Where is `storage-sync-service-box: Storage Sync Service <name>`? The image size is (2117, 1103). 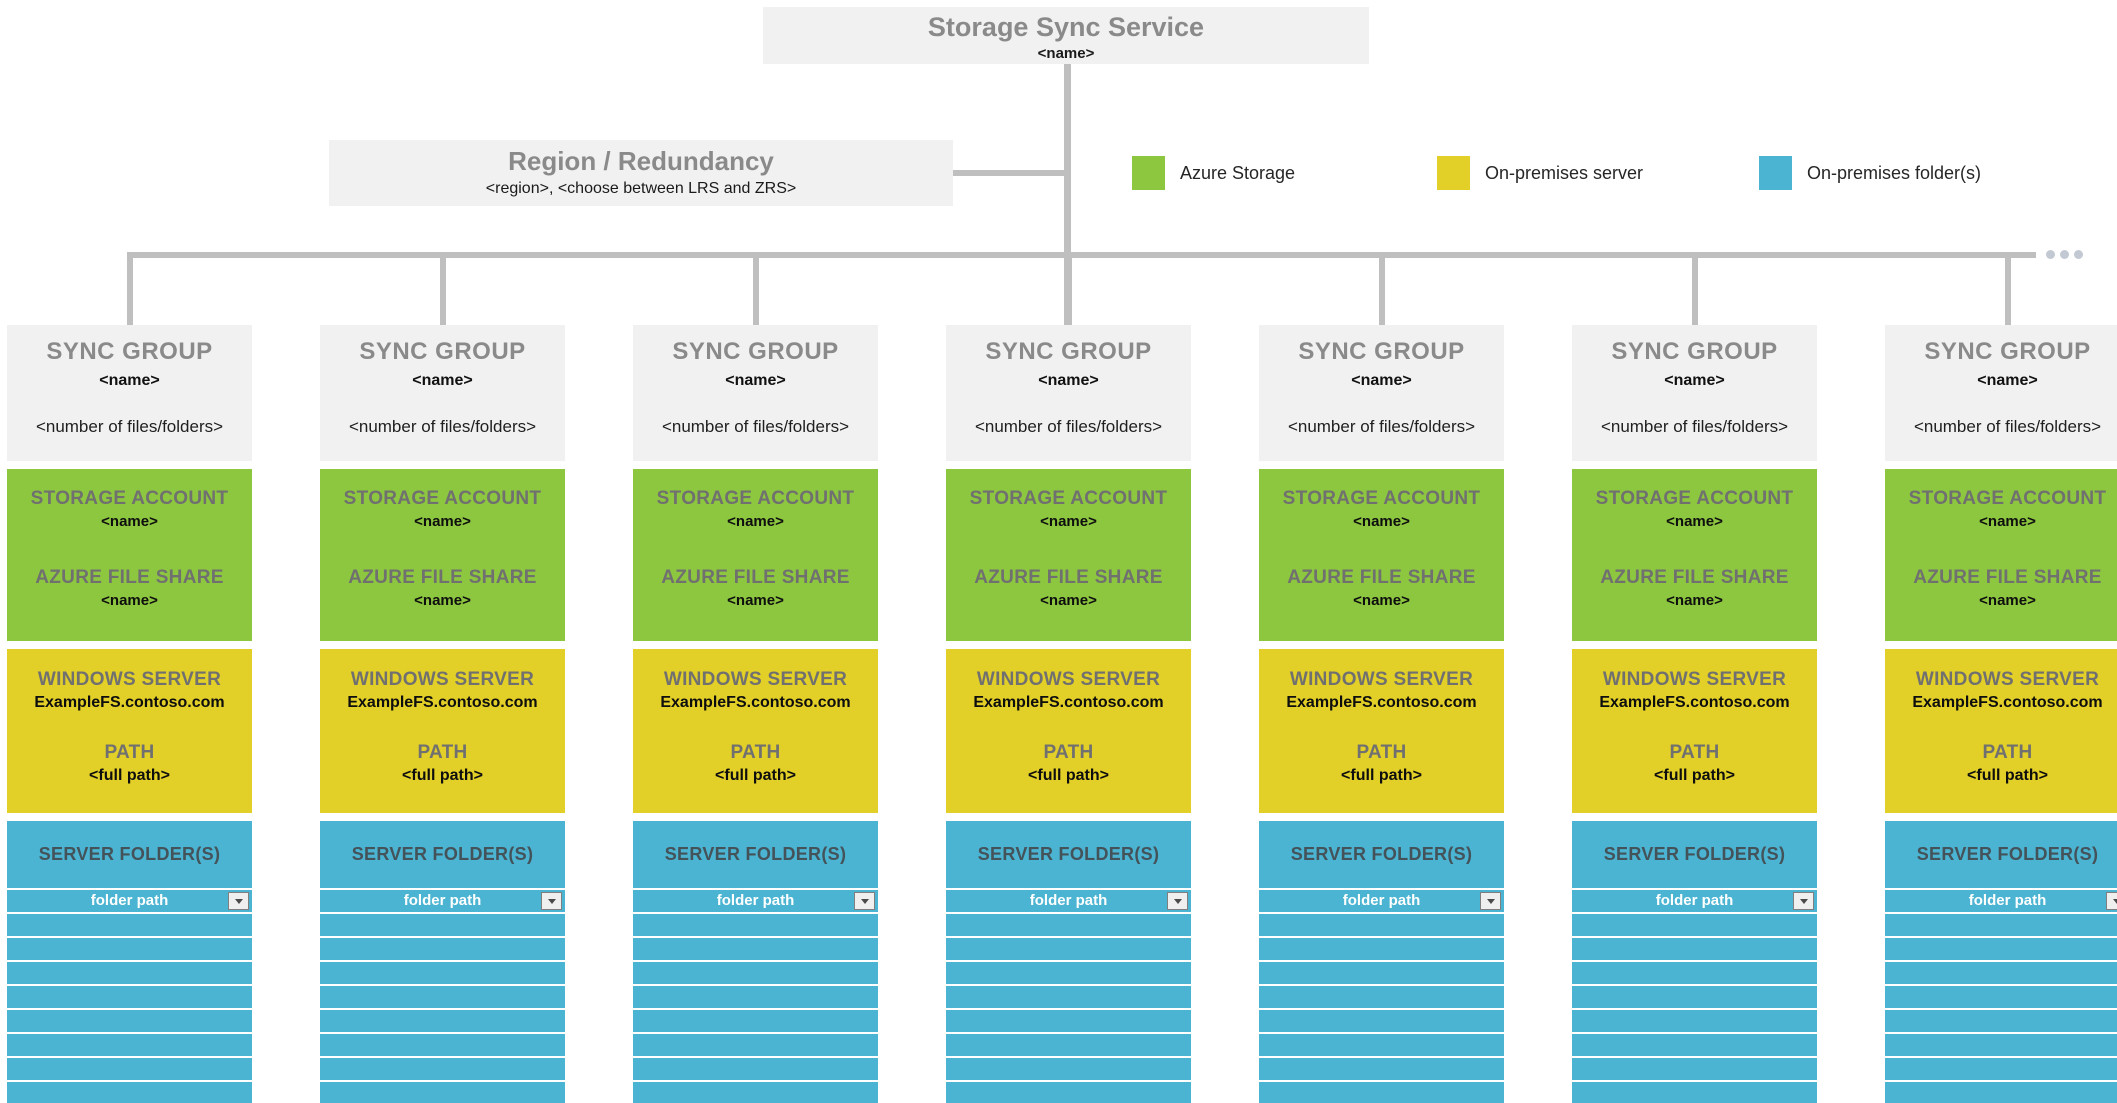 storage-sync-service-box: Storage Sync Service <name> is located at coordinates (1066, 35).